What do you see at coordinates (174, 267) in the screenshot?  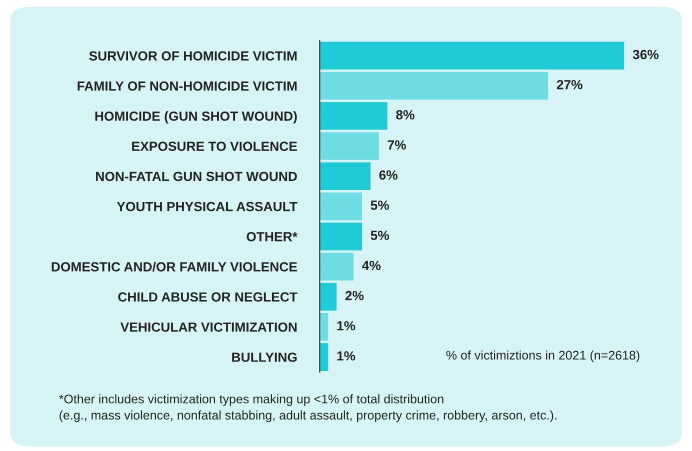 I see `y-tick-label: DOMESTIC AND/OR FAMILY VIOLENCE` at bounding box center [174, 267].